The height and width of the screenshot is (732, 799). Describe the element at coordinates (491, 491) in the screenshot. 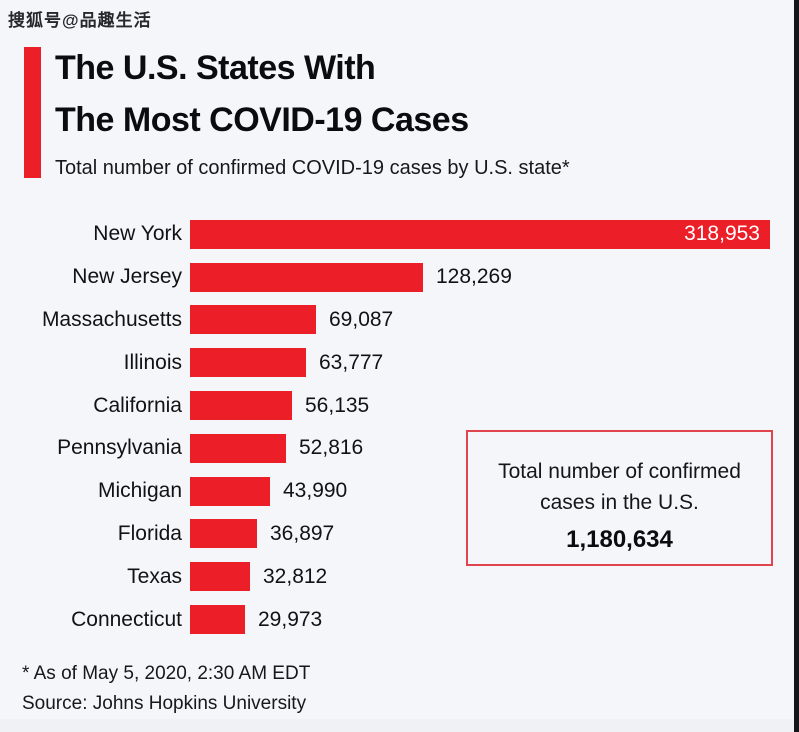

I see `bar-track: 43,990` at that location.